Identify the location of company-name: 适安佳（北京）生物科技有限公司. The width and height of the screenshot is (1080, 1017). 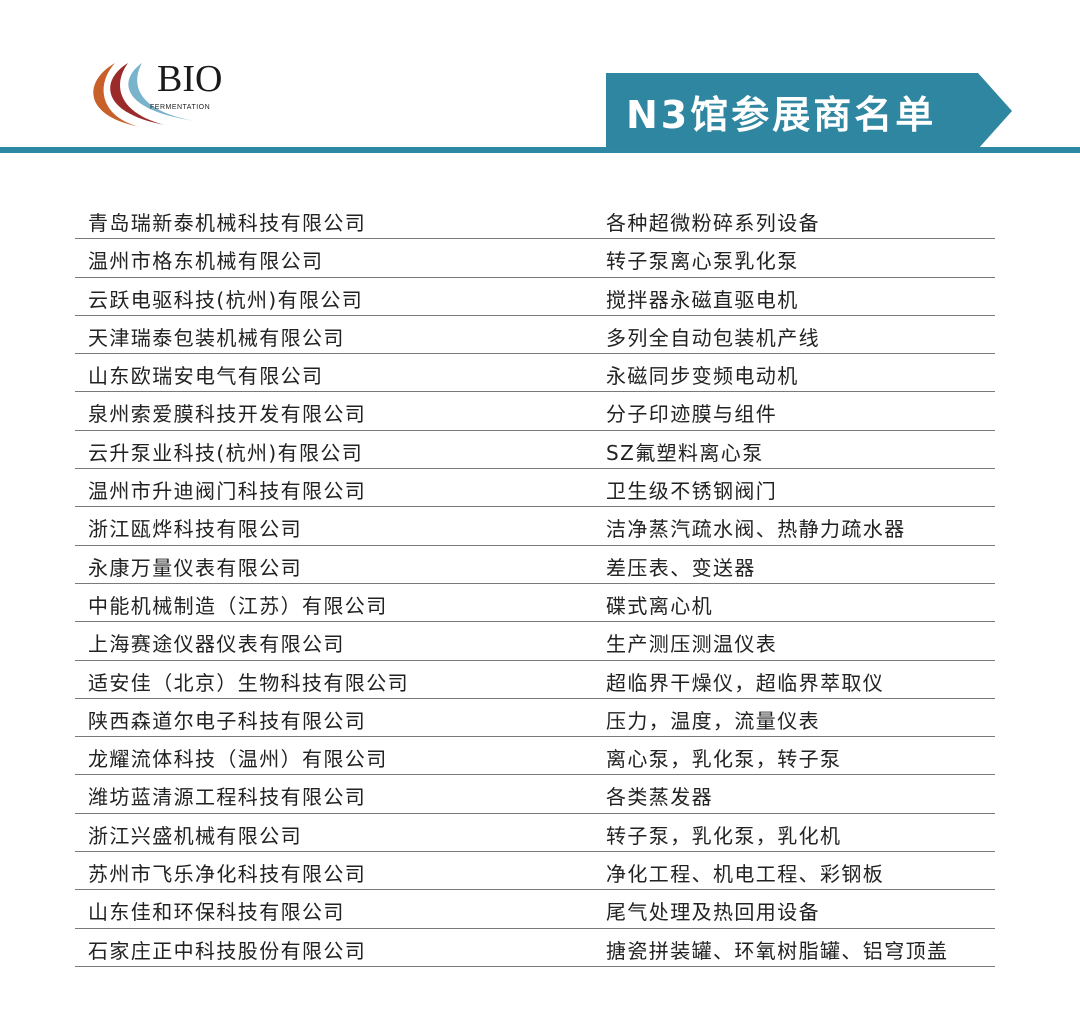
(248, 682).